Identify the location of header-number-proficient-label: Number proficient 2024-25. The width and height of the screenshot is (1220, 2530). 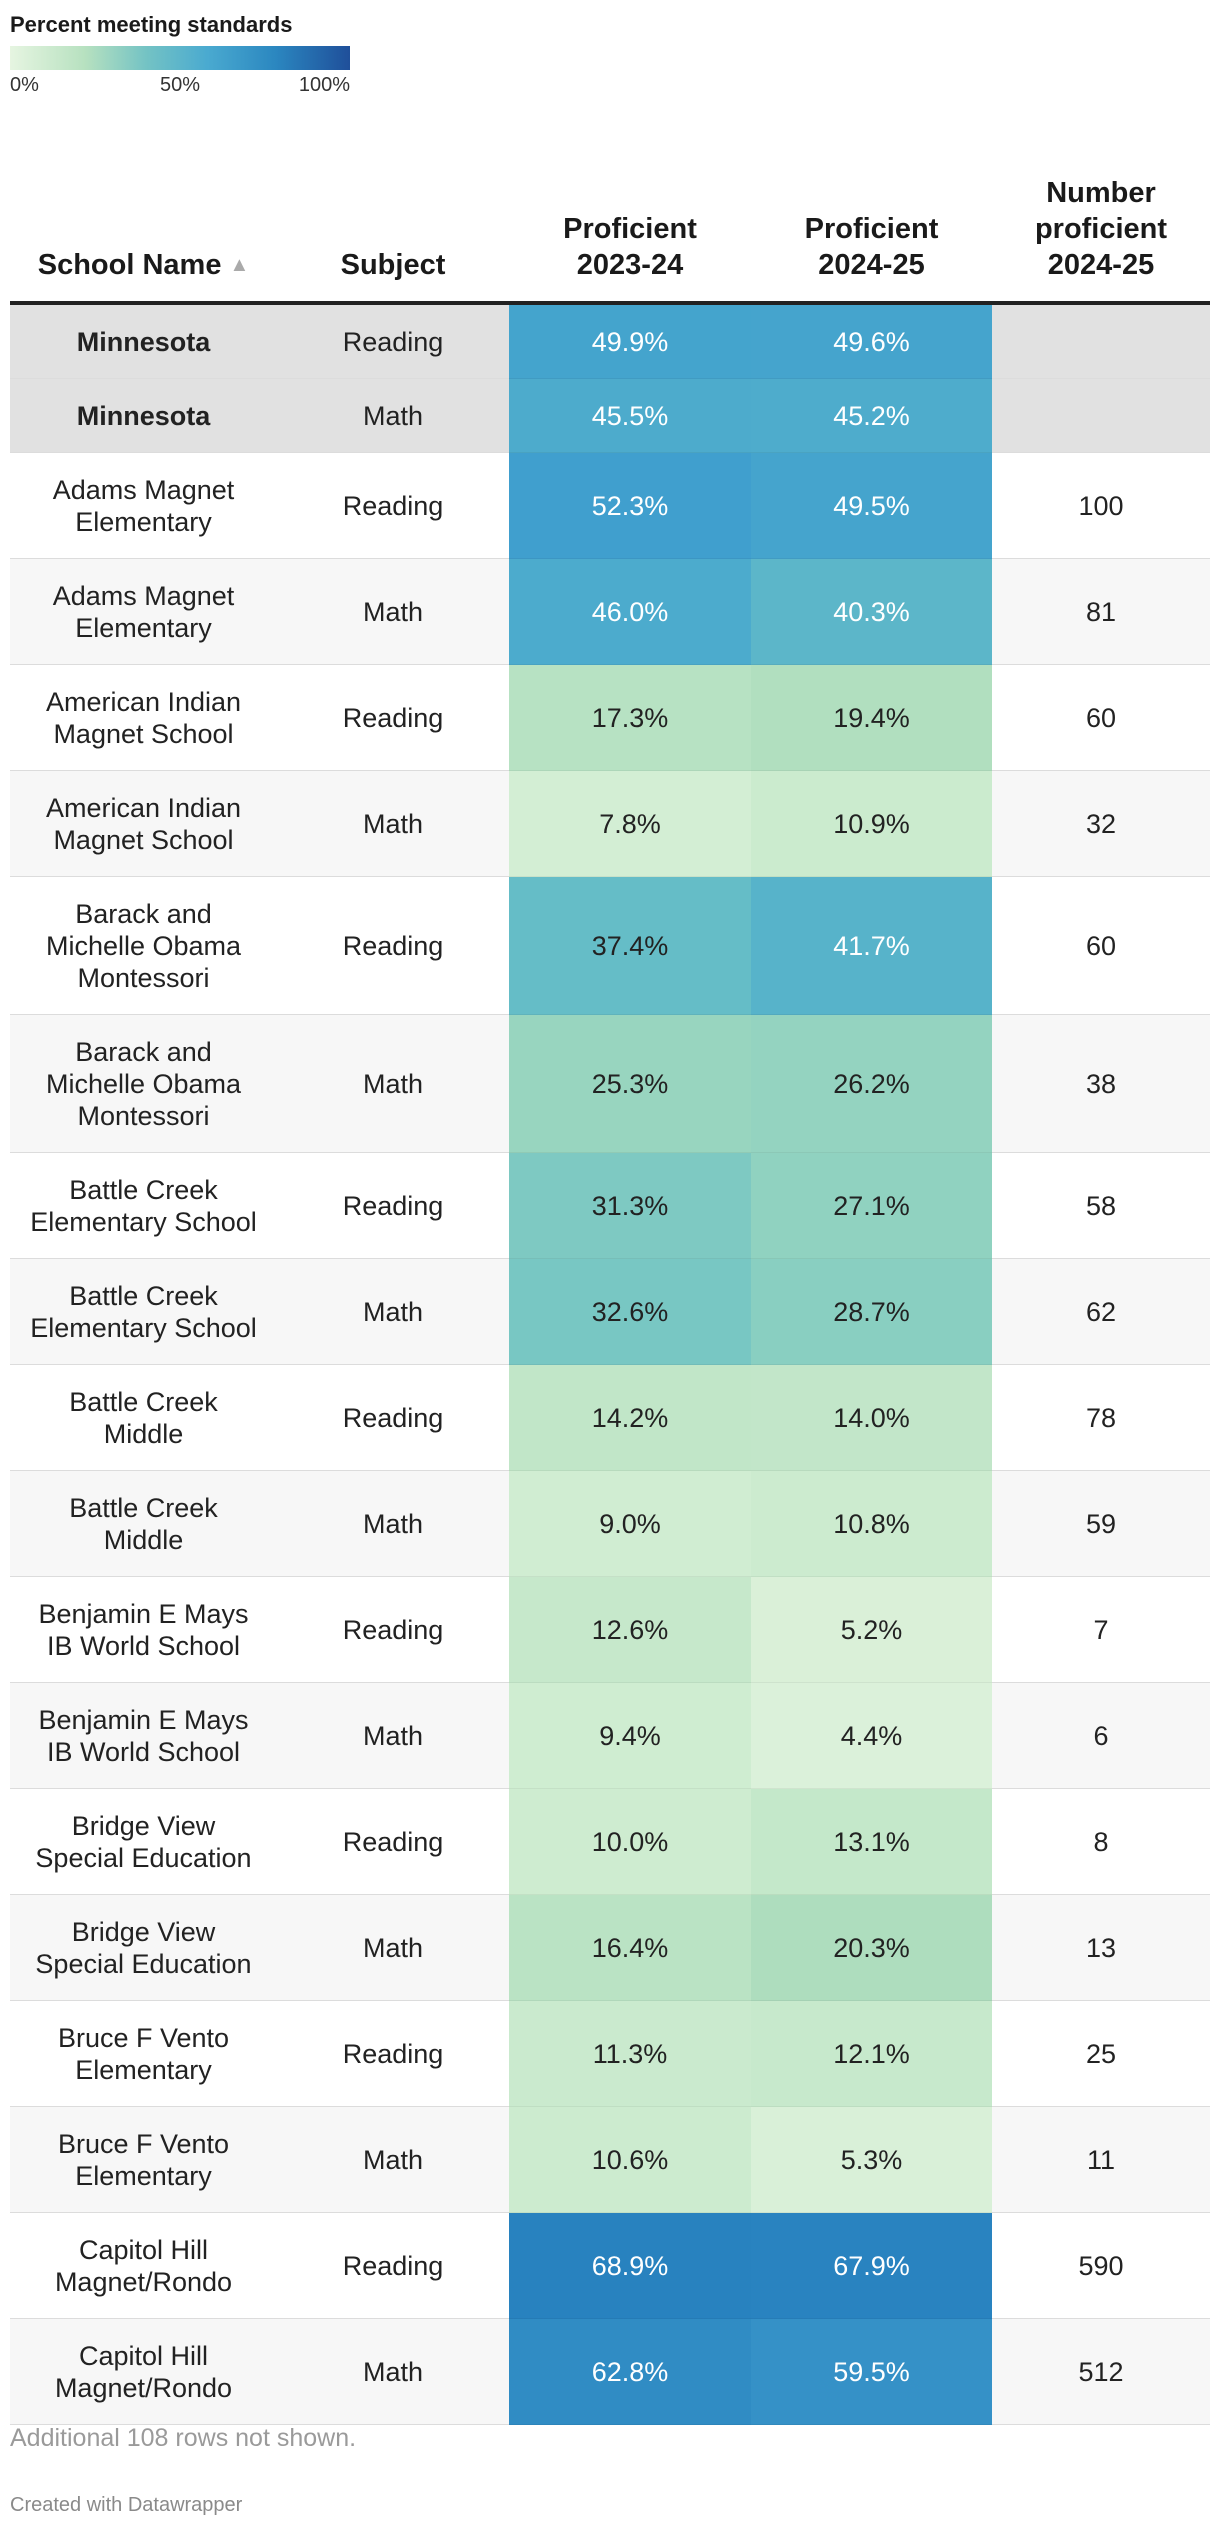
(1101, 229).